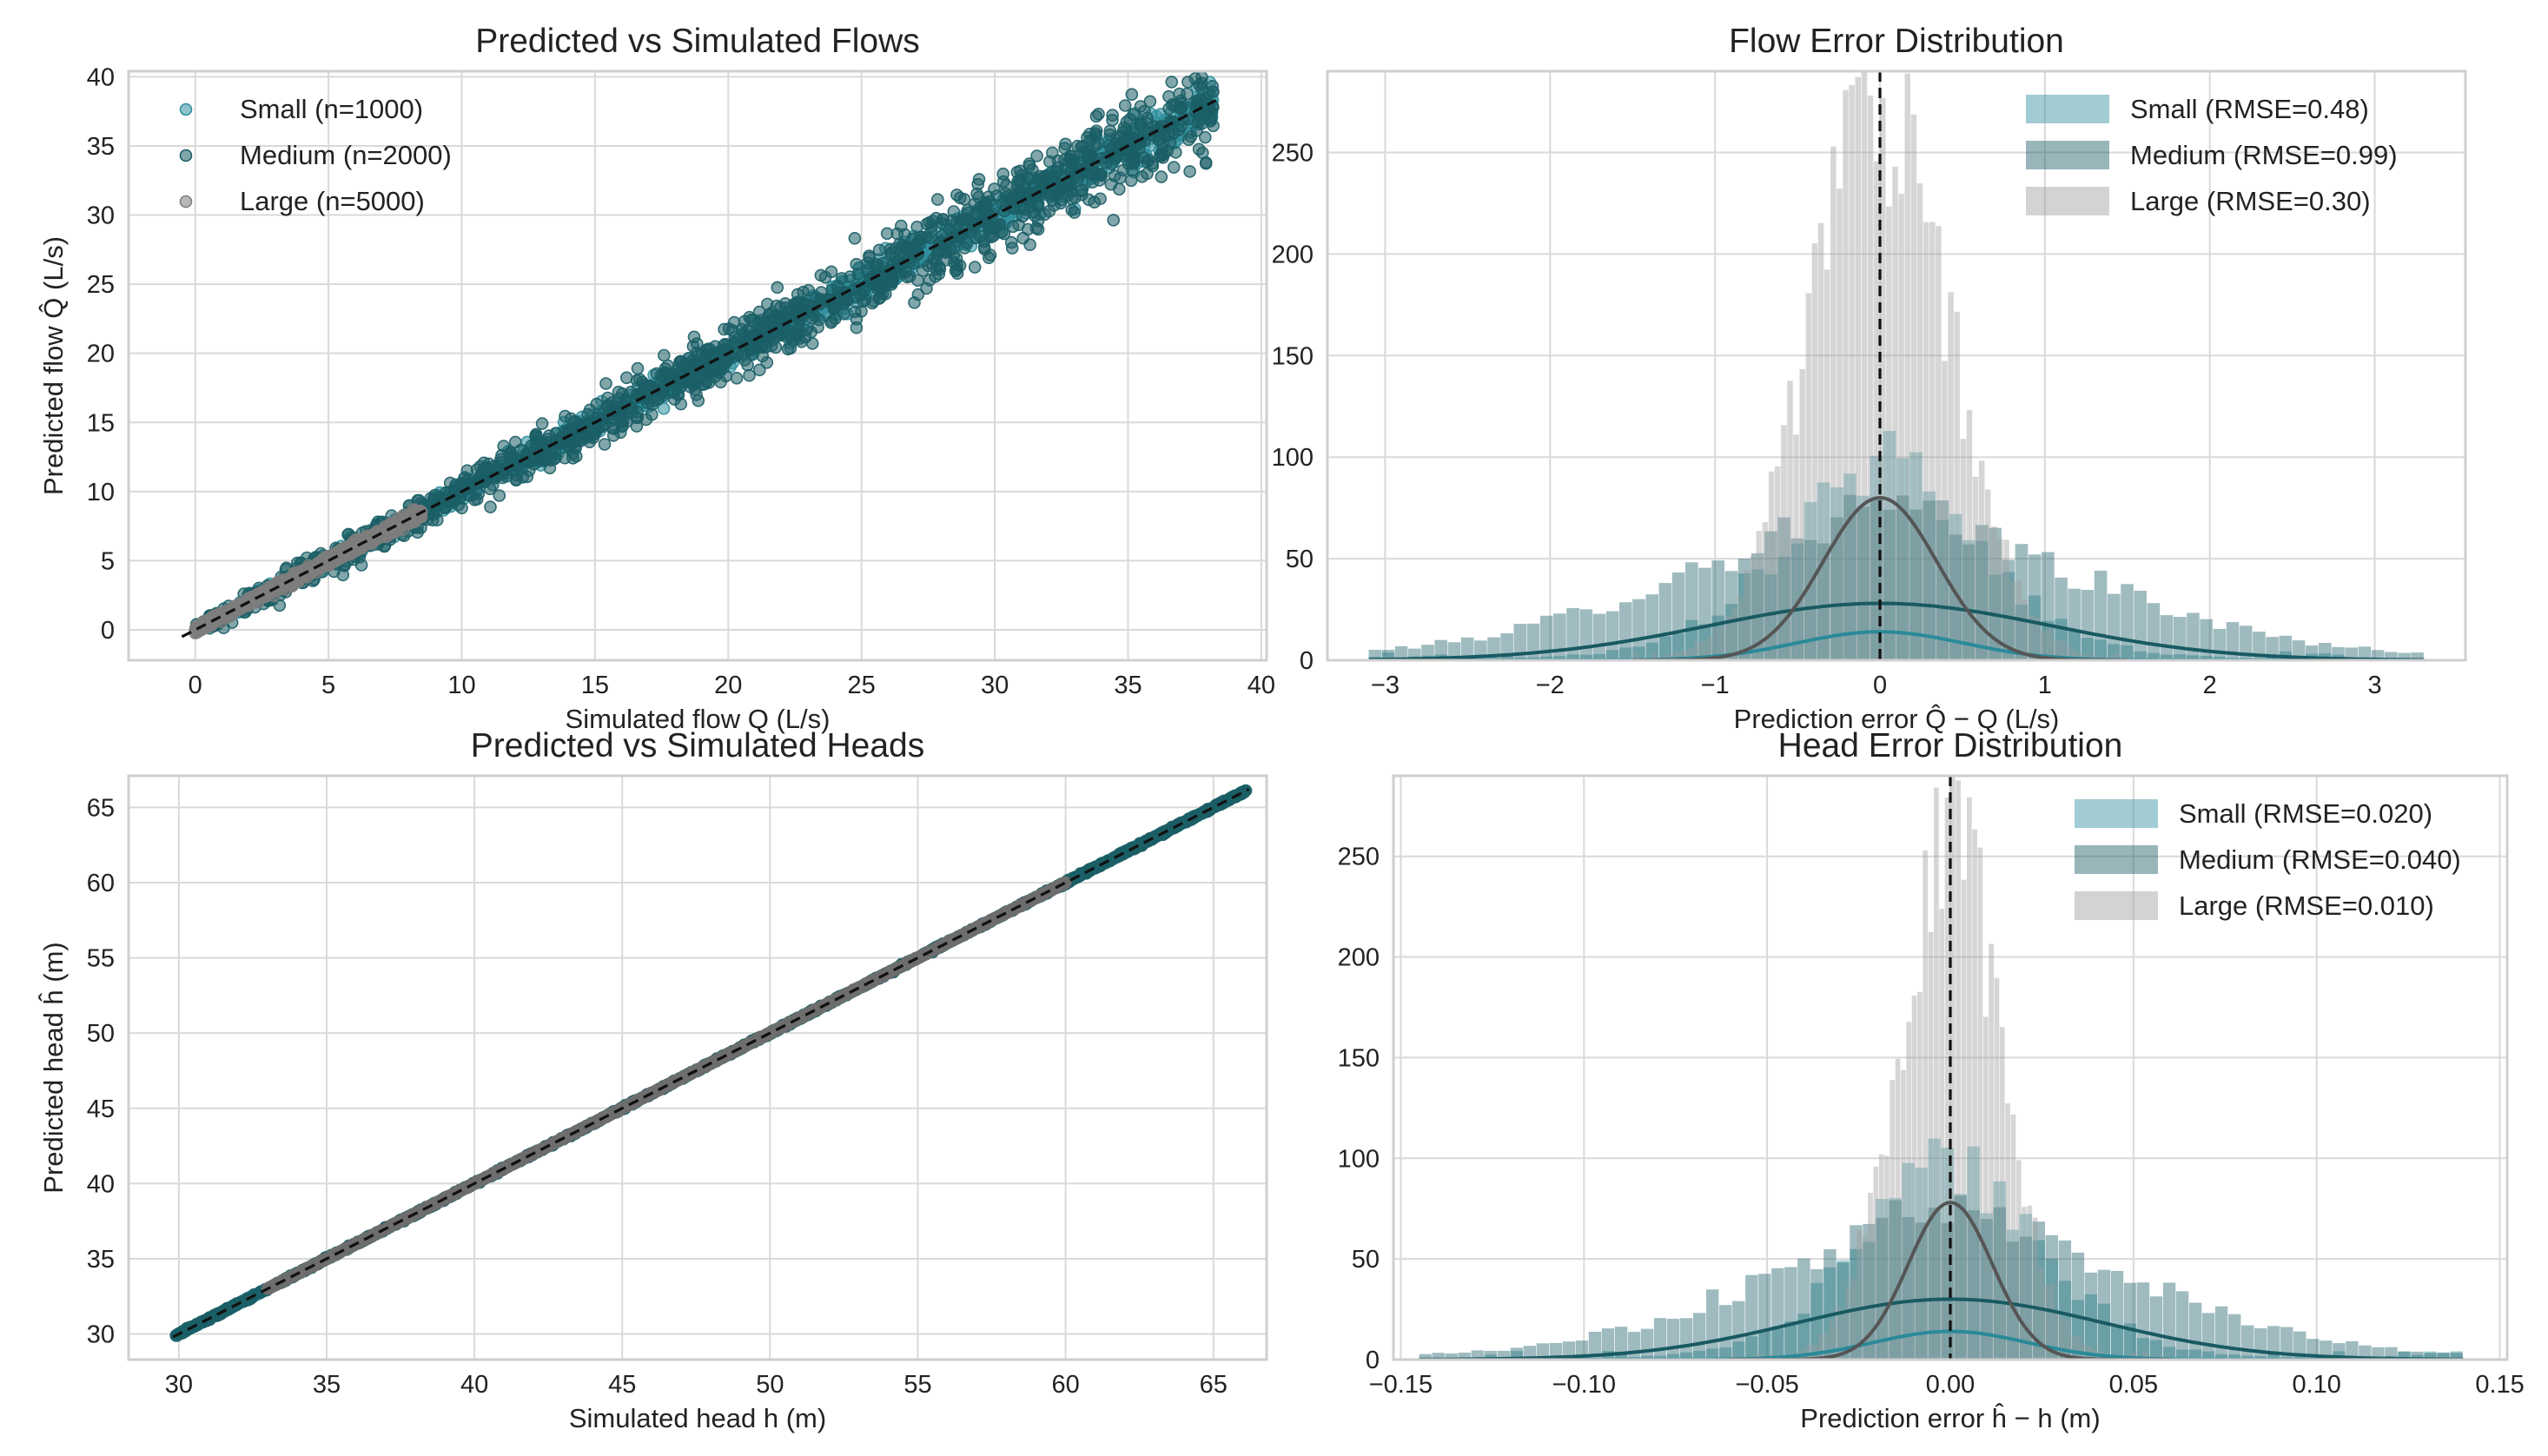  Describe the element at coordinates (1261, 685) in the screenshot. I see `x-tick-label: 40` at that location.